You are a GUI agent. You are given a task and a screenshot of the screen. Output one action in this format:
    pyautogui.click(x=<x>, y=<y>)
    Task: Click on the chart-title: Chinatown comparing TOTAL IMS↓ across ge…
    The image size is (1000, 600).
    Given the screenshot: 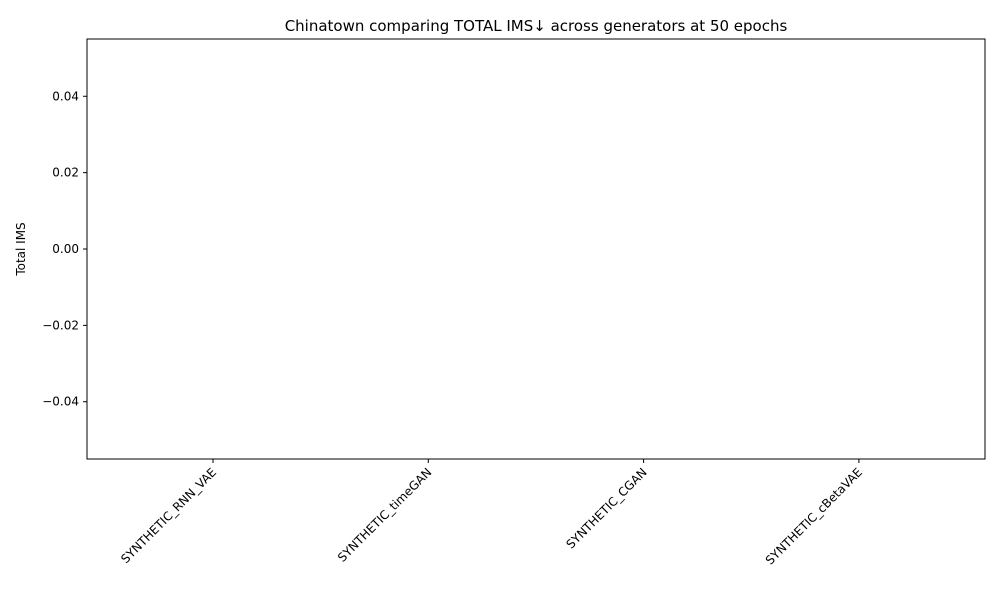 What is the action you would take?
    pyautogui.click(x=536, y=26)
    